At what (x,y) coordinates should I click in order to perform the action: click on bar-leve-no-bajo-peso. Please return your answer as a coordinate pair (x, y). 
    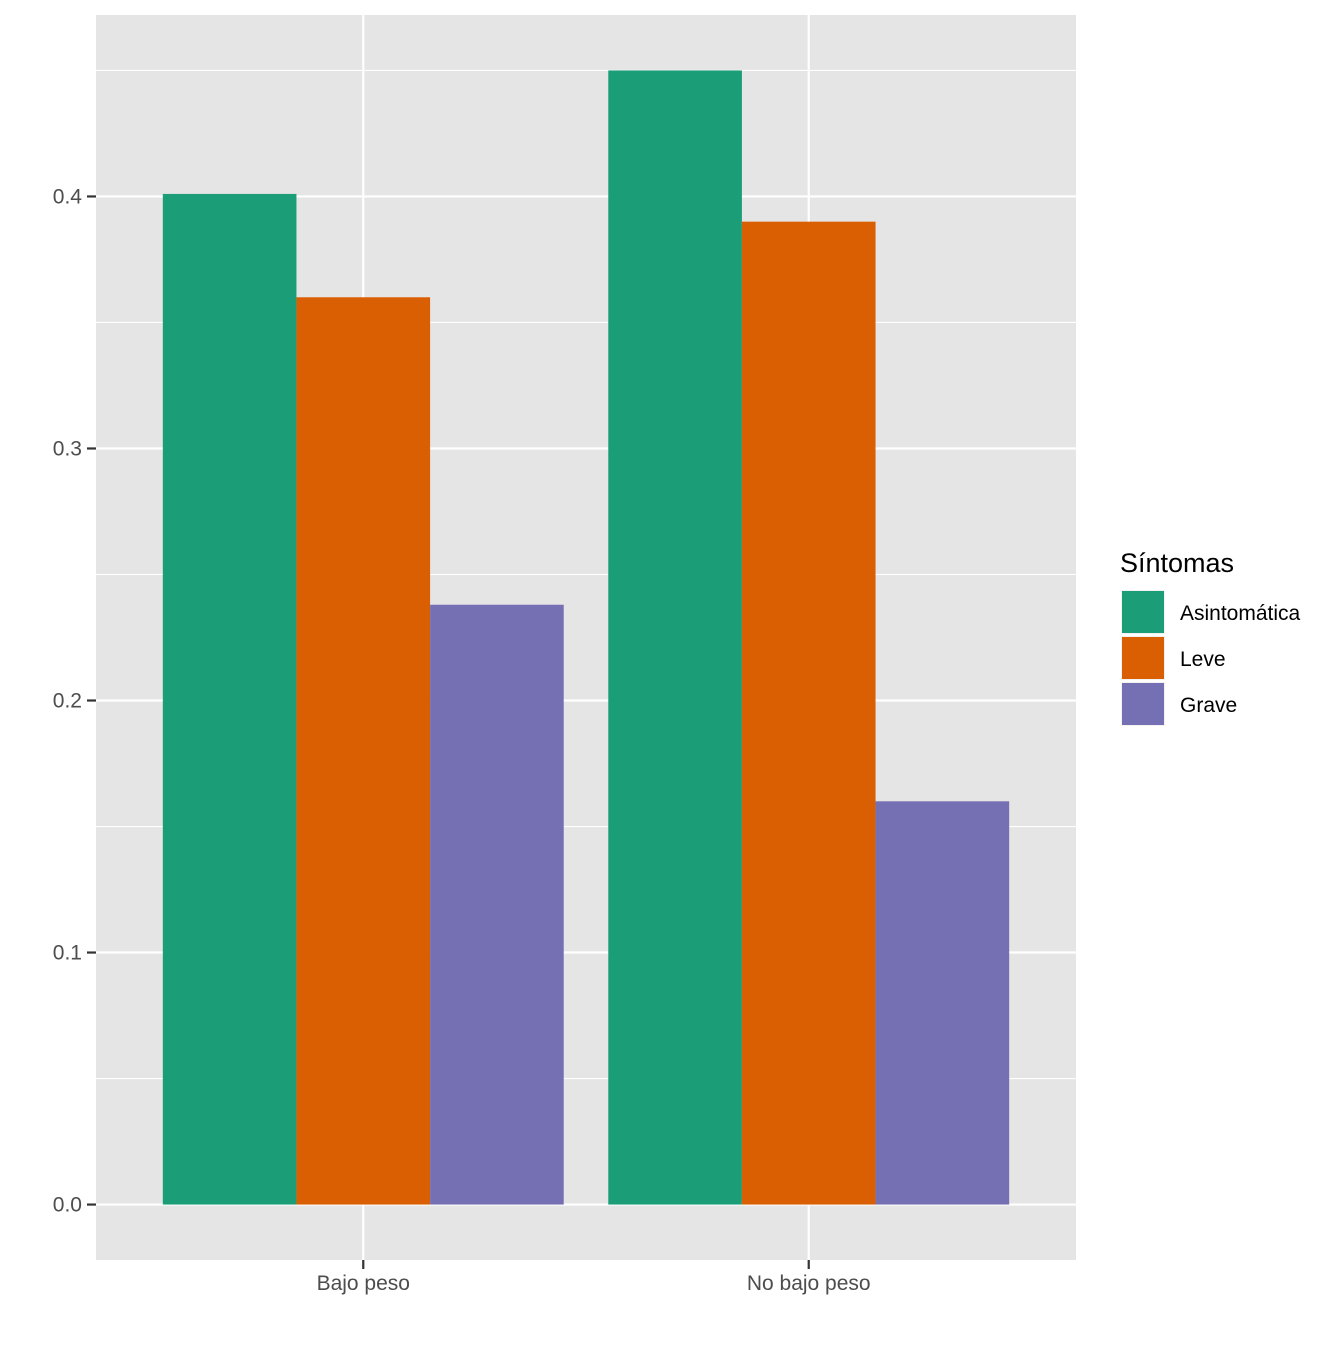
    Looking at the image, I should click on (808, 713).